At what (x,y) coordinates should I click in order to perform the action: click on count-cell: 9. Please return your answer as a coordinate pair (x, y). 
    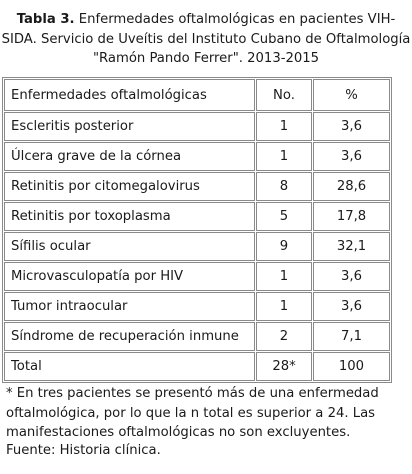
    Looking at the image, I should click on (284, 246).